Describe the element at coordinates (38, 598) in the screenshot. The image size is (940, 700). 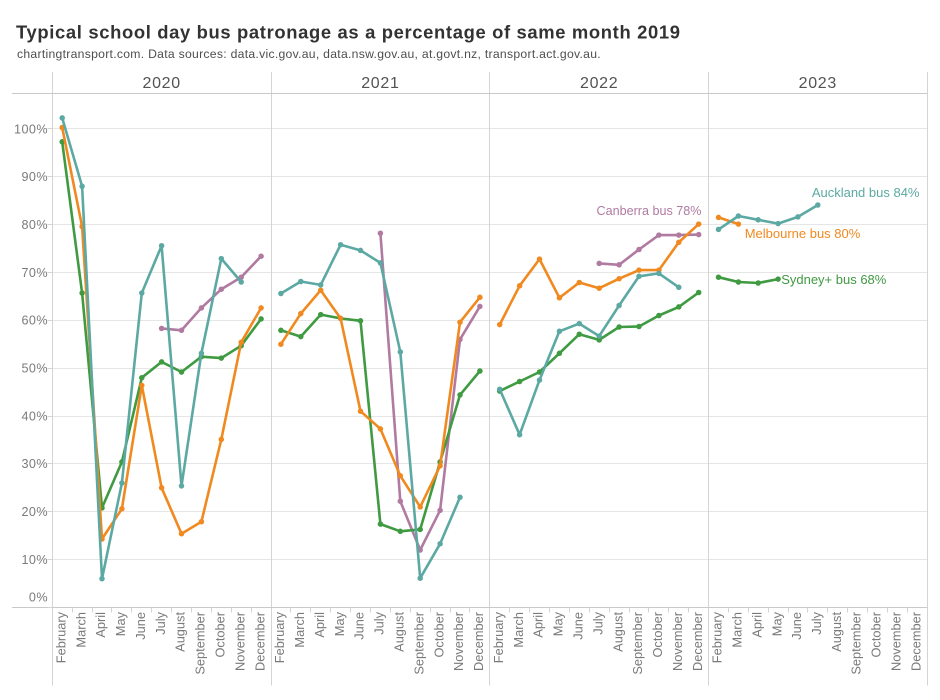
I see `svg-text: 0%` at that location.